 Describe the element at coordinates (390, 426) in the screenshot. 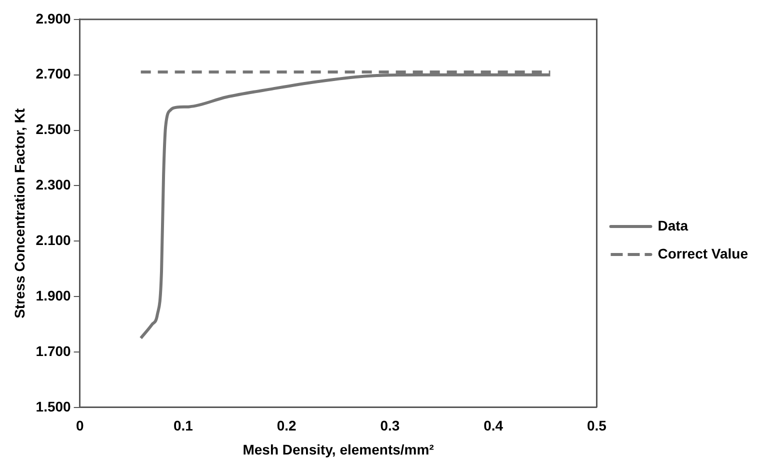

I see `x-tick-label: 0.3` at that location.